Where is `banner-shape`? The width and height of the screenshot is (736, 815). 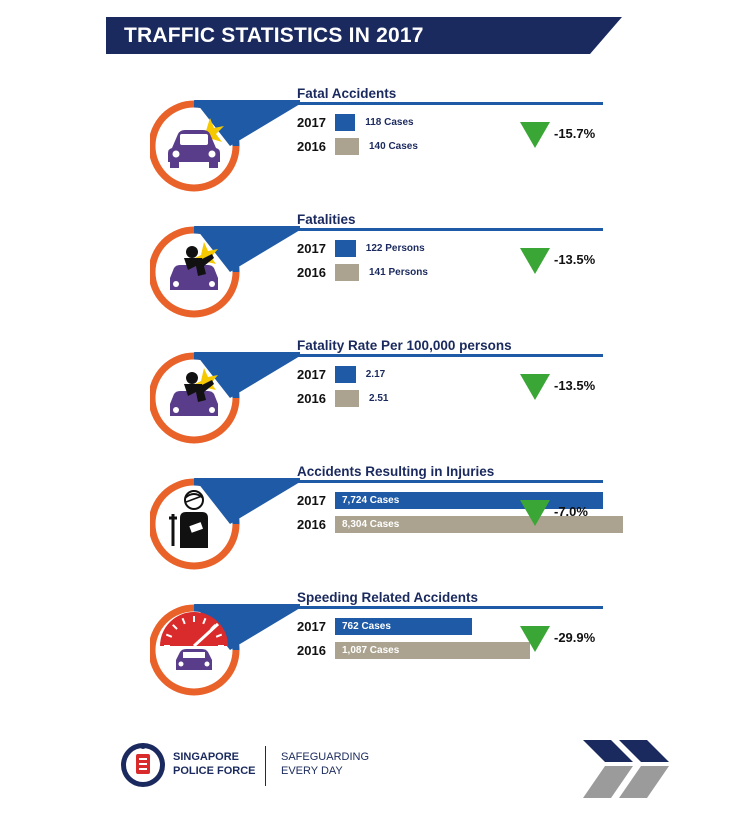
banner-shape is located at coordinates (364, 35).